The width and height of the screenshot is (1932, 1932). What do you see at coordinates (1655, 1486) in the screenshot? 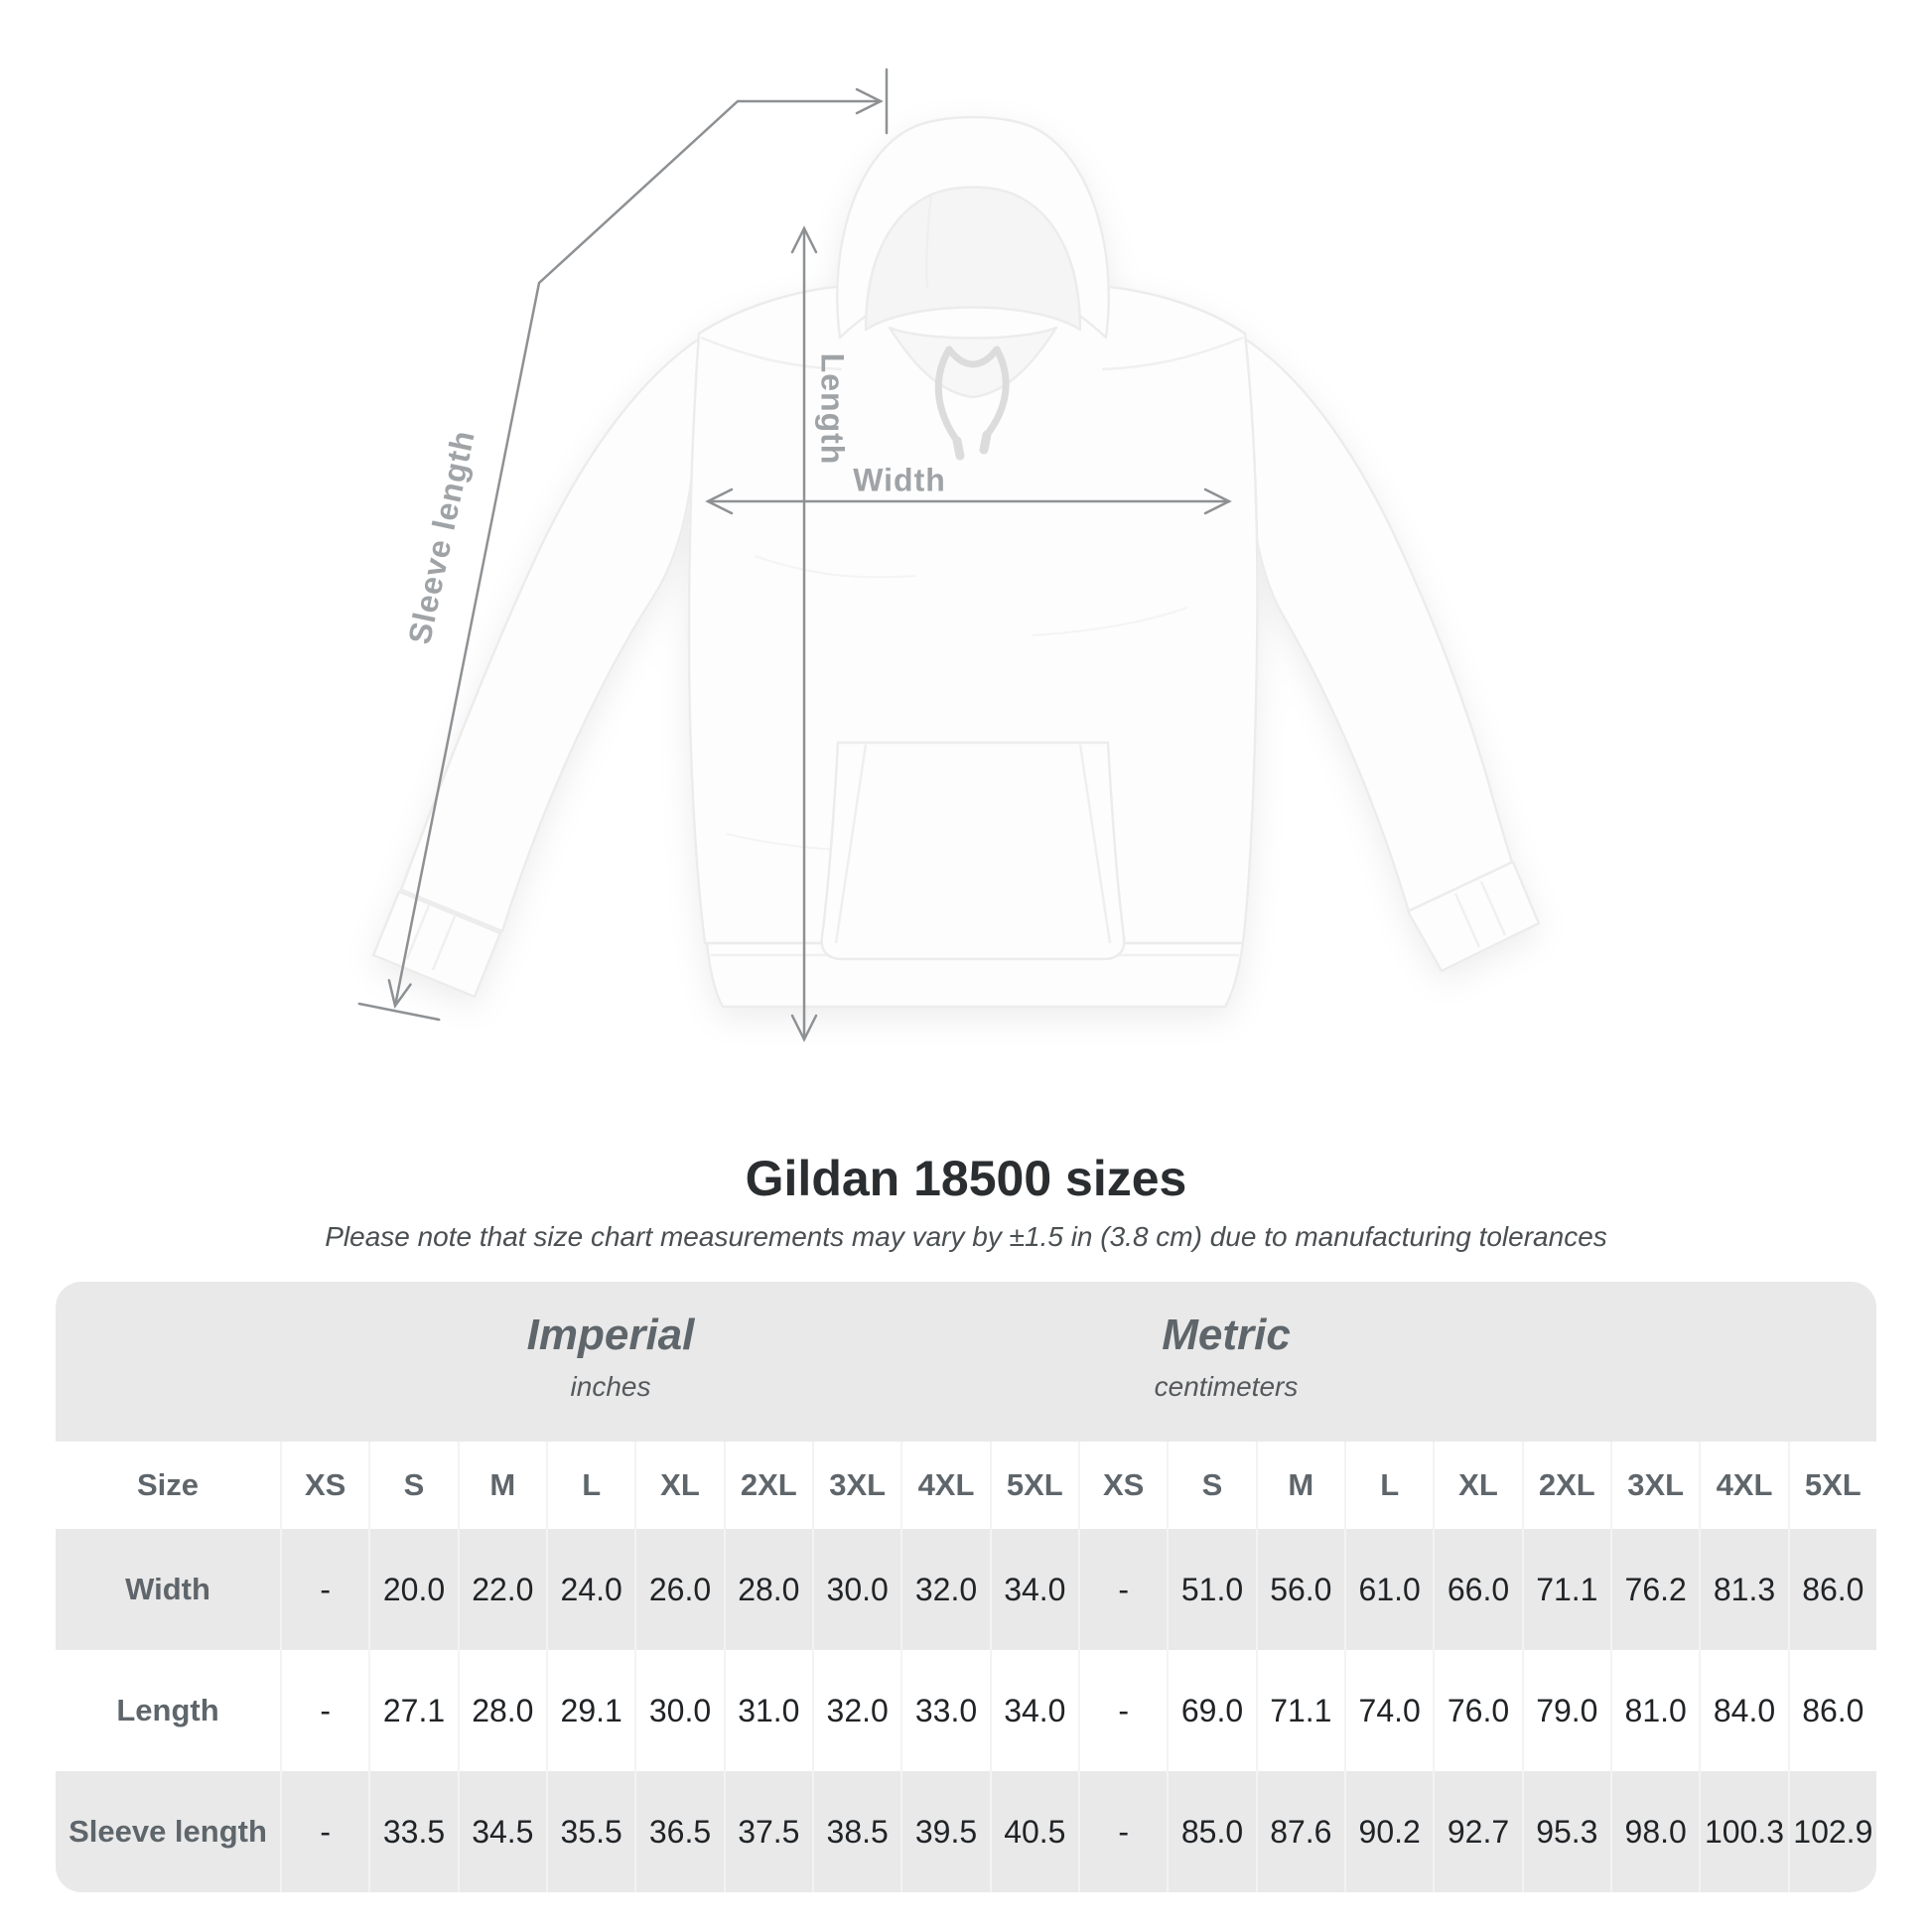
I see `column-header-metric-3xl: 3XL` at bounding box center [1655, 1486].